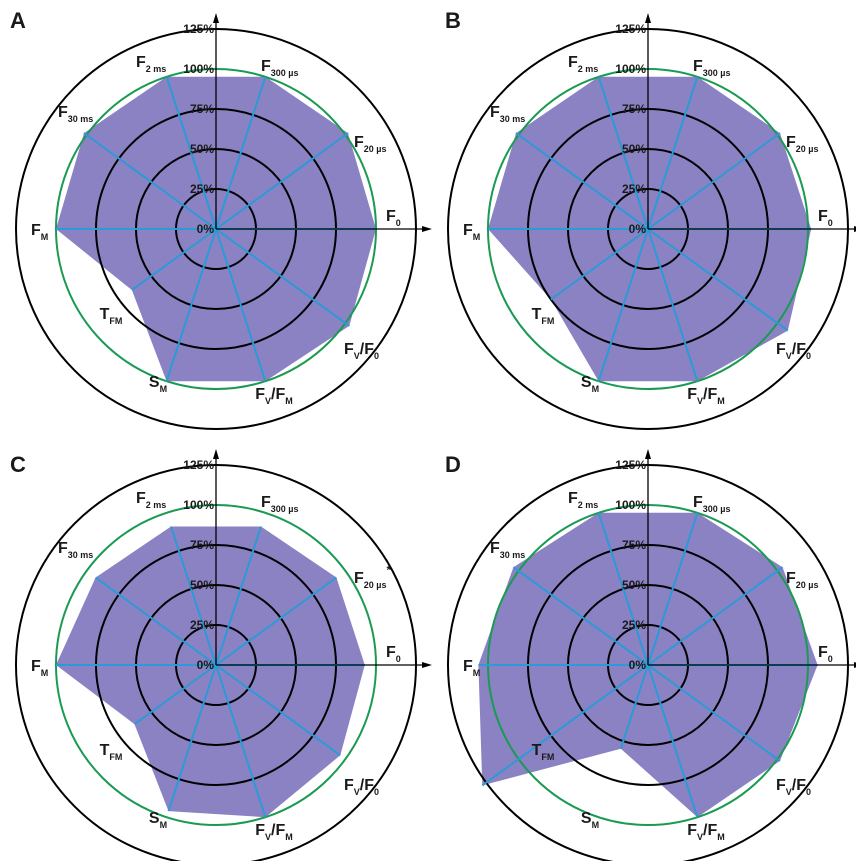 The image size is (856, 866). I want to click on x-axis-arrow, so click(427, 229).